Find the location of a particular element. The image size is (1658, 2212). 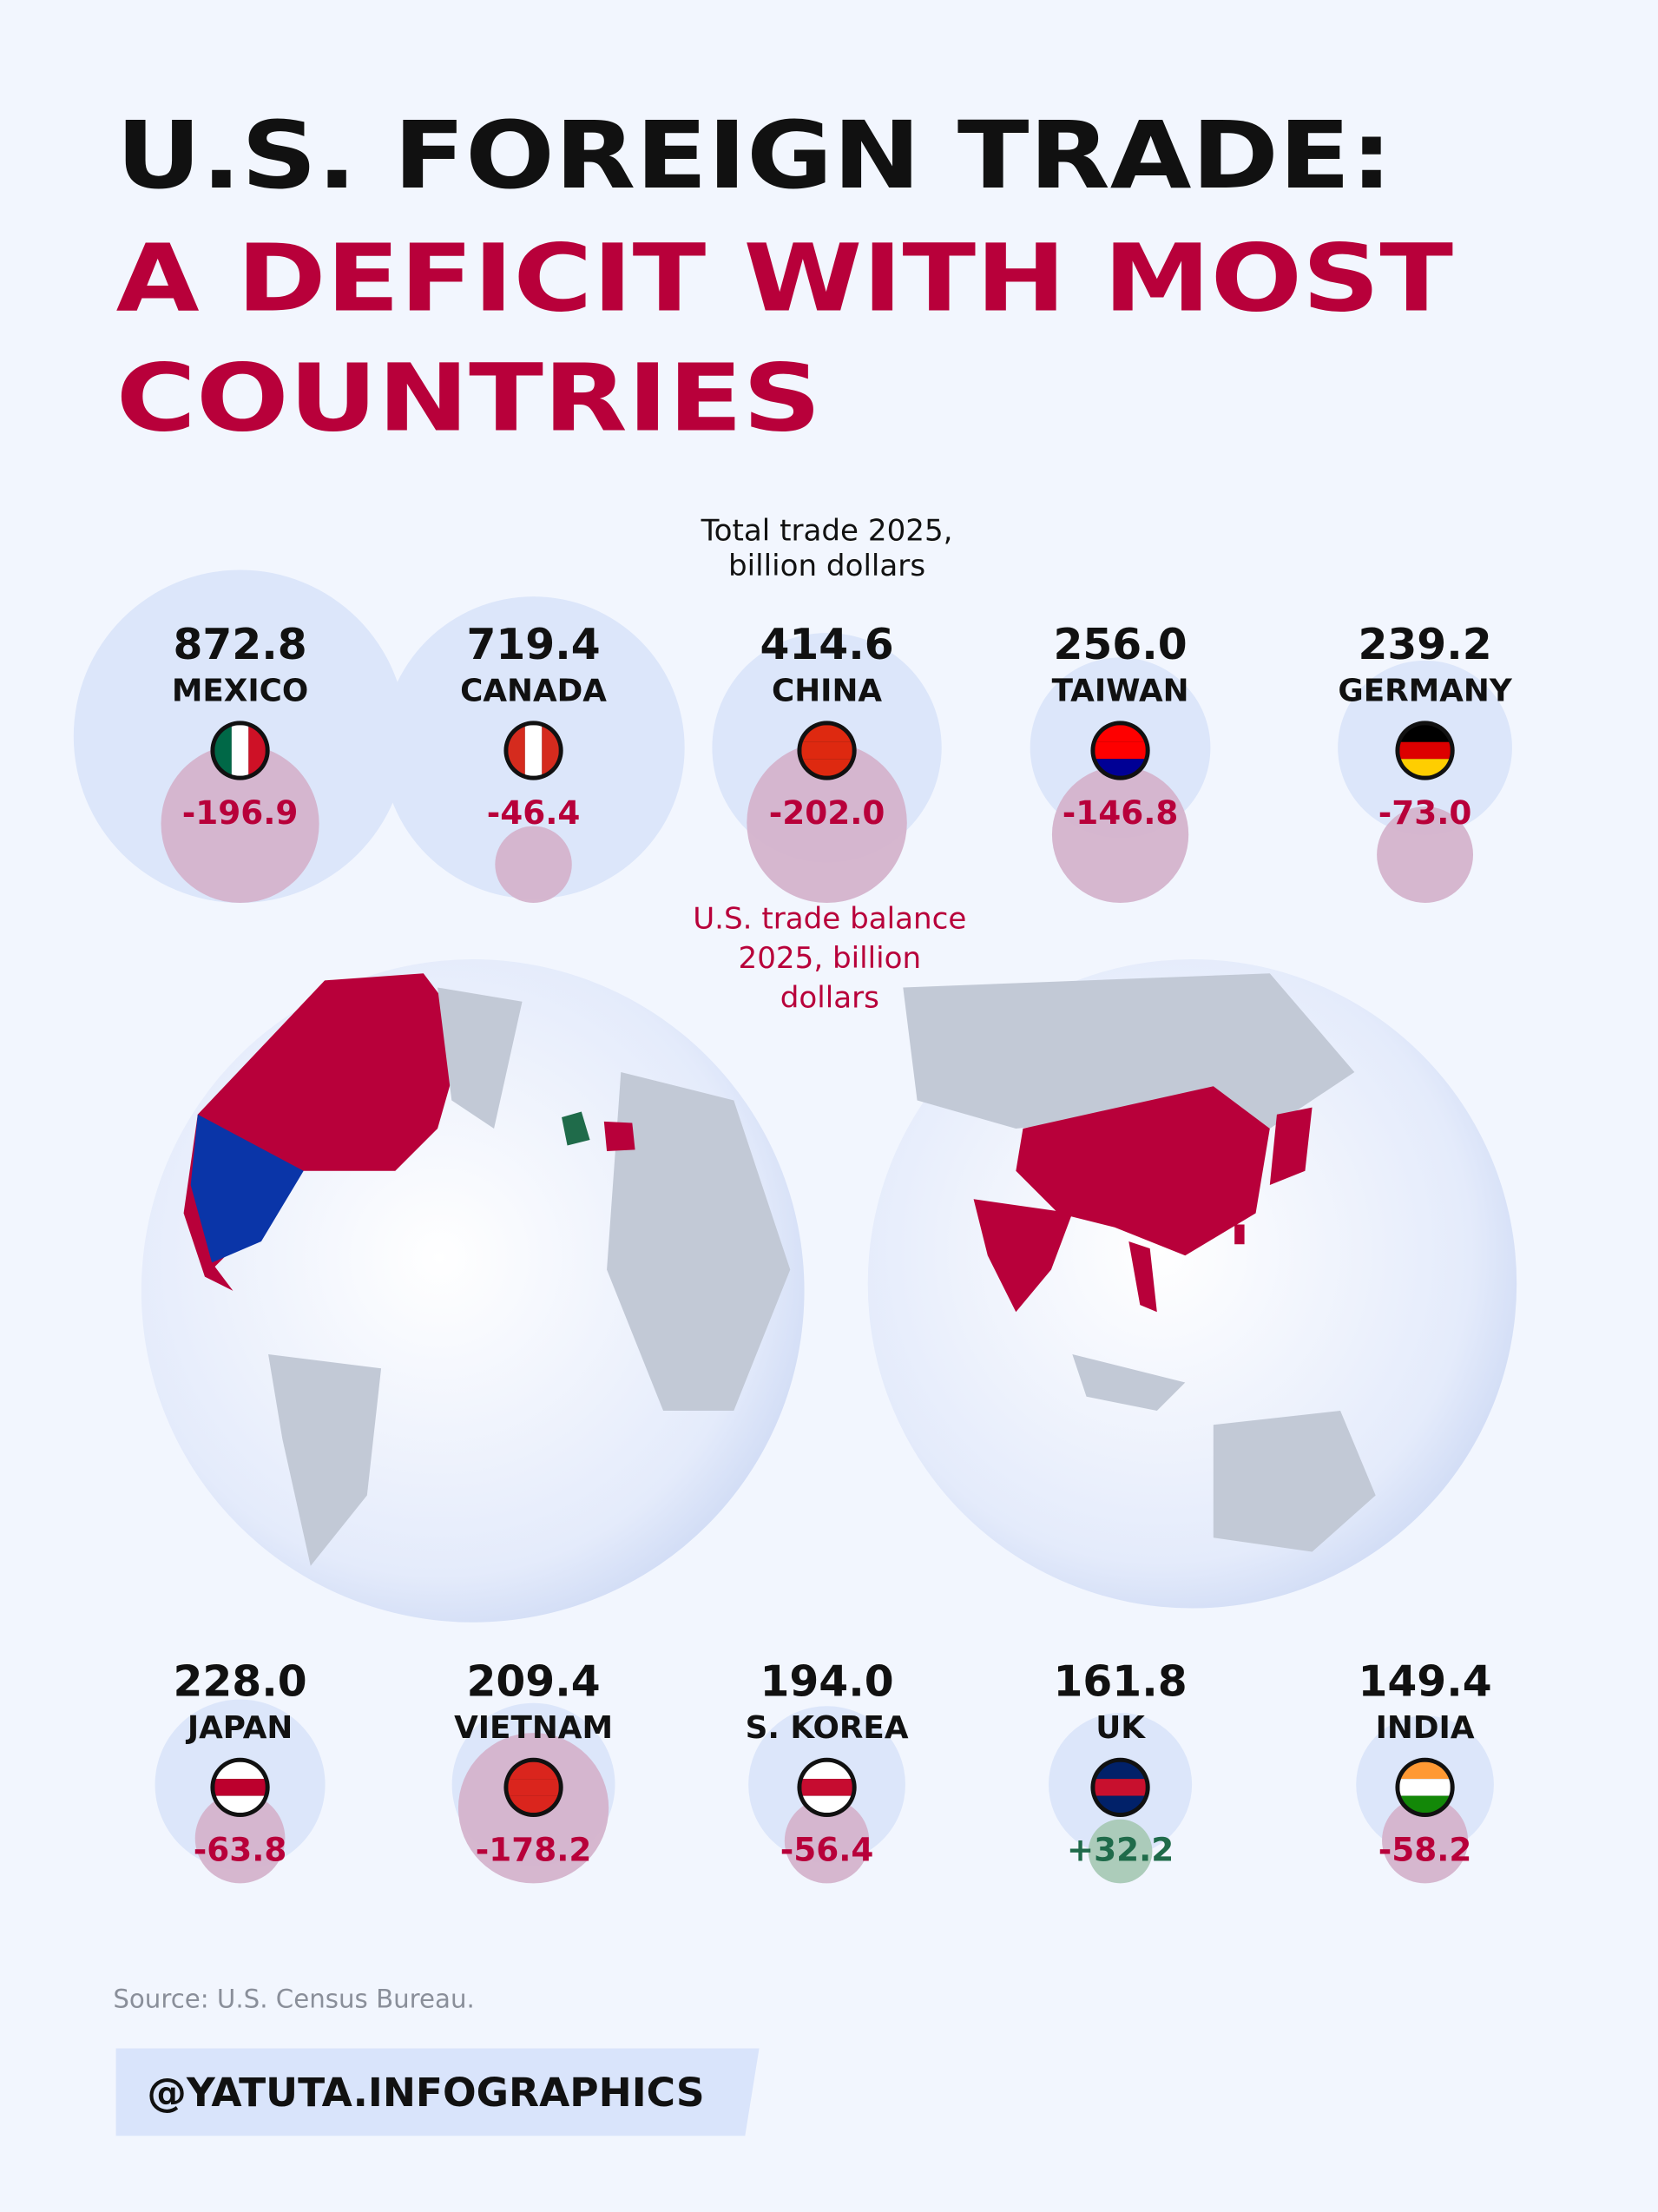

total-trade-label: 719.4 is located at coordinates (533, 645).